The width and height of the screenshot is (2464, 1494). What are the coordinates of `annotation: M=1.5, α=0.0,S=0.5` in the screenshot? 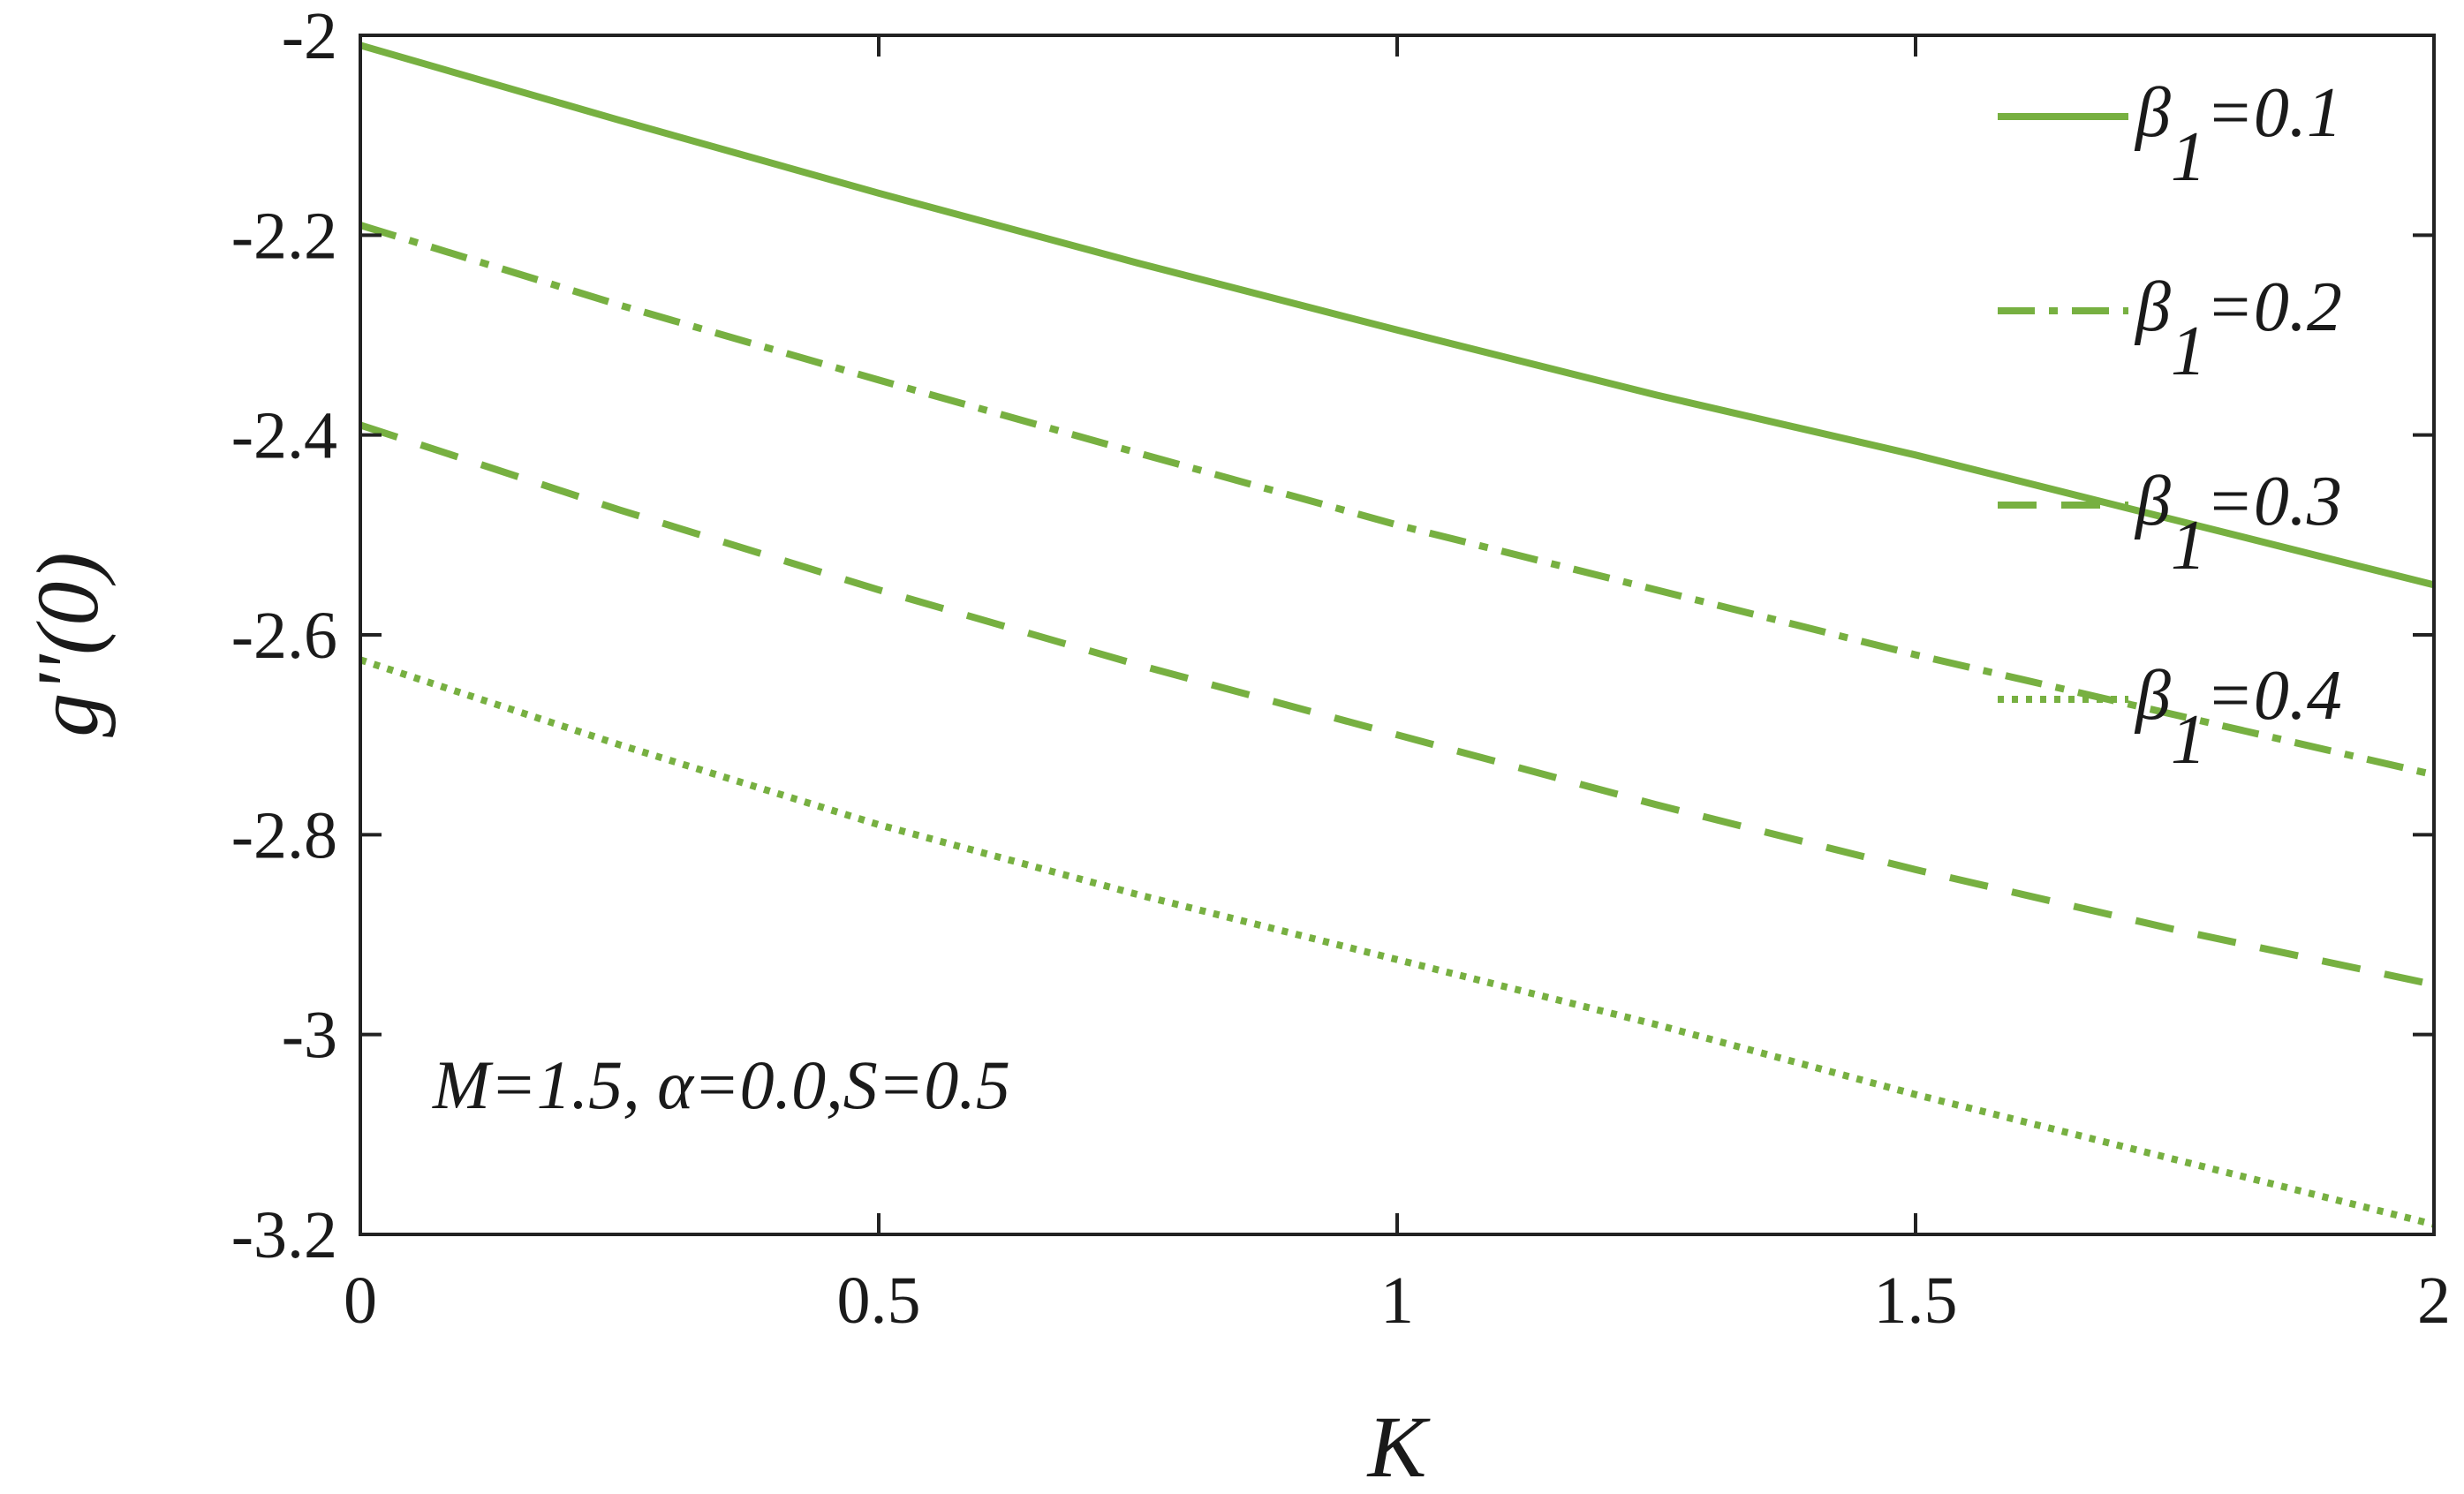 It's located at (721, 1084).